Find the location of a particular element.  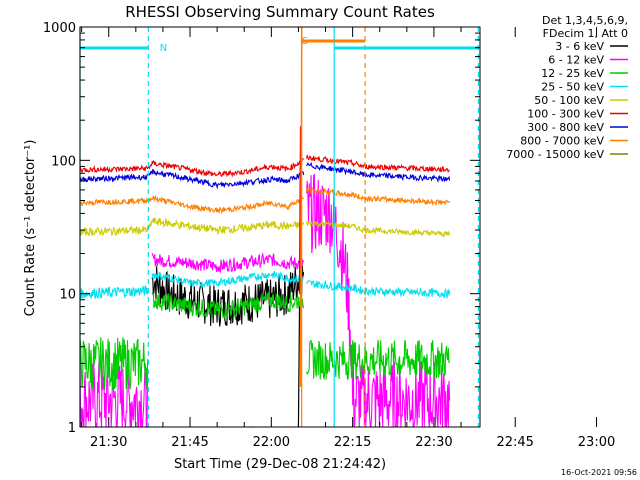

timestamp: 16-Oct-2021 09:56 is located at coordinates (599, 472).